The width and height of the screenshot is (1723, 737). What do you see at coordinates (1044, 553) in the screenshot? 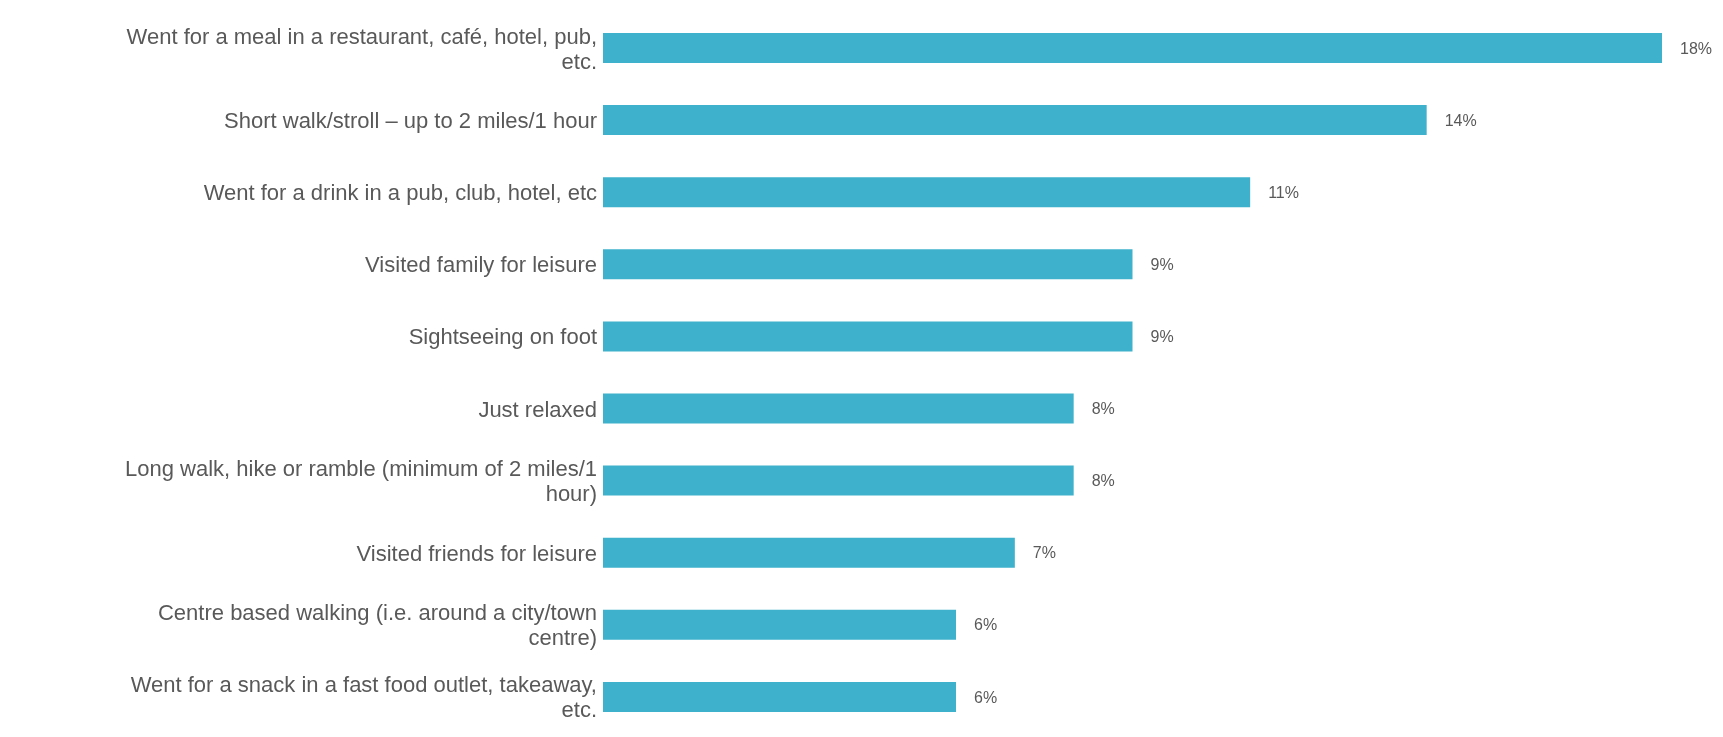
I see `data-label: 7%` at bounding box center [1044, 553].